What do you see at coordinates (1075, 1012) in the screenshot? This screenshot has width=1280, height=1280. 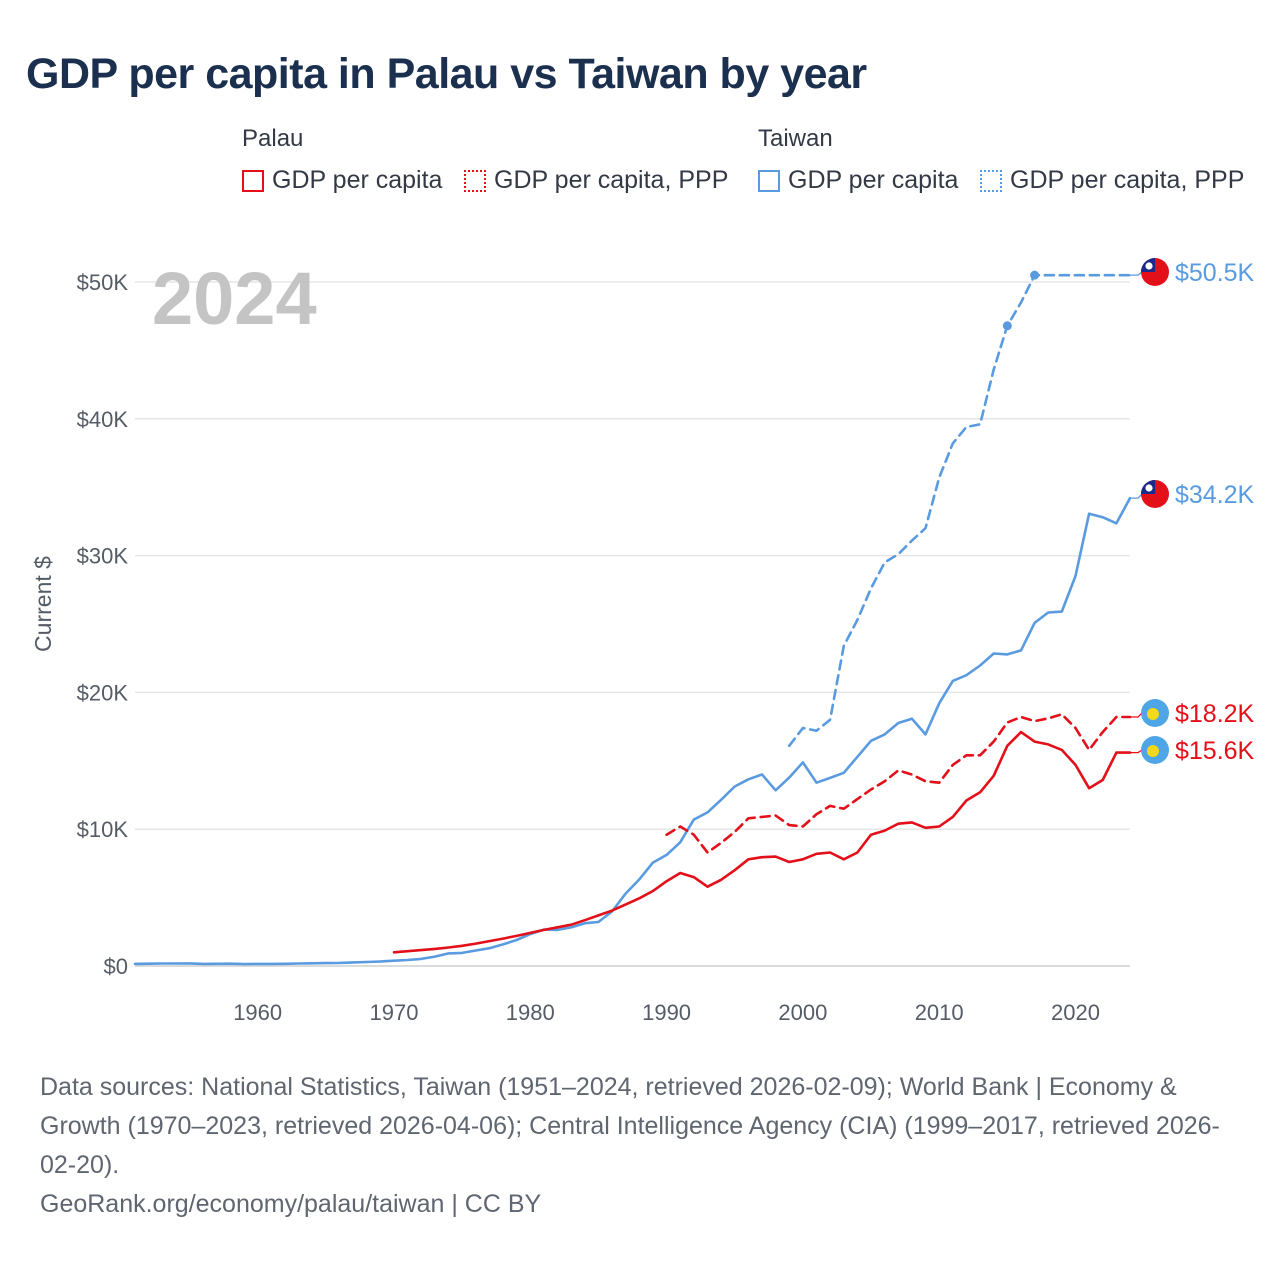 I see `x-tick-label: 2020` at bounding box center [1075, 1012].